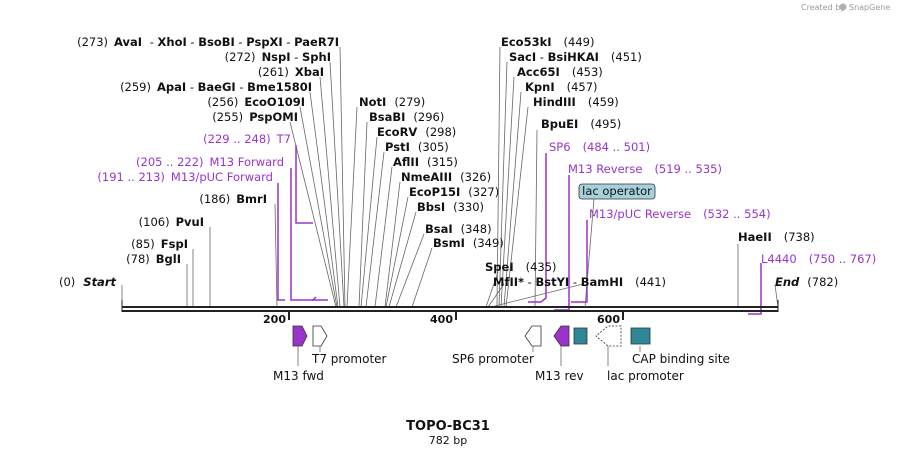 This screenshot has width=898, height=456. What do you see at coordinates (185, 177) in the screenshot?
I see `primer-label-m13-puc-forward: (191 .. 213) M13/pUC Forward` at bounding box center [185, 177].